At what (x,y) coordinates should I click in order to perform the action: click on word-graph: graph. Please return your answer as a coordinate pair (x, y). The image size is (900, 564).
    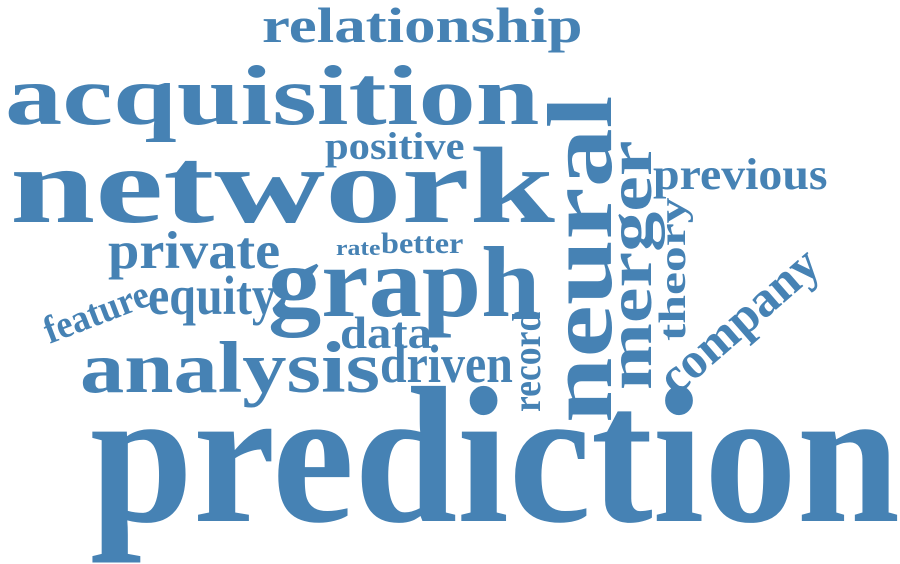
    Looking at the image, I should click on (404, 282).